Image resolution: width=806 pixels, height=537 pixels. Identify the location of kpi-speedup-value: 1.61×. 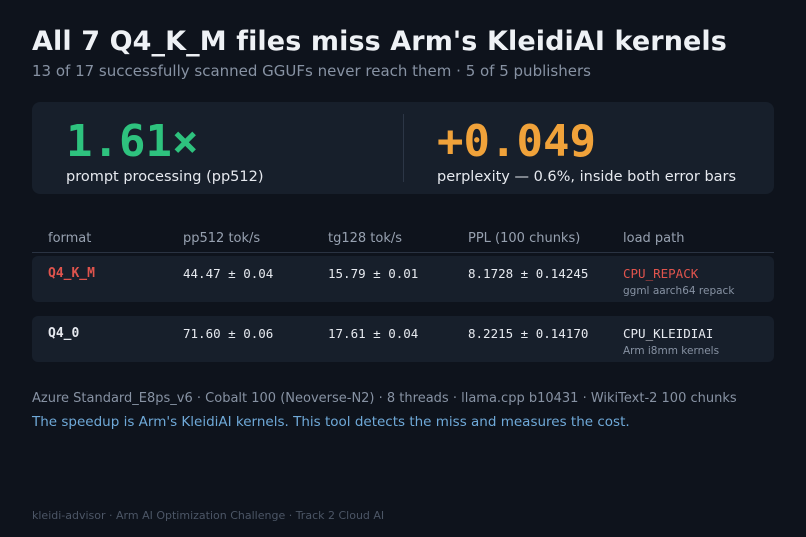
(132, 141).